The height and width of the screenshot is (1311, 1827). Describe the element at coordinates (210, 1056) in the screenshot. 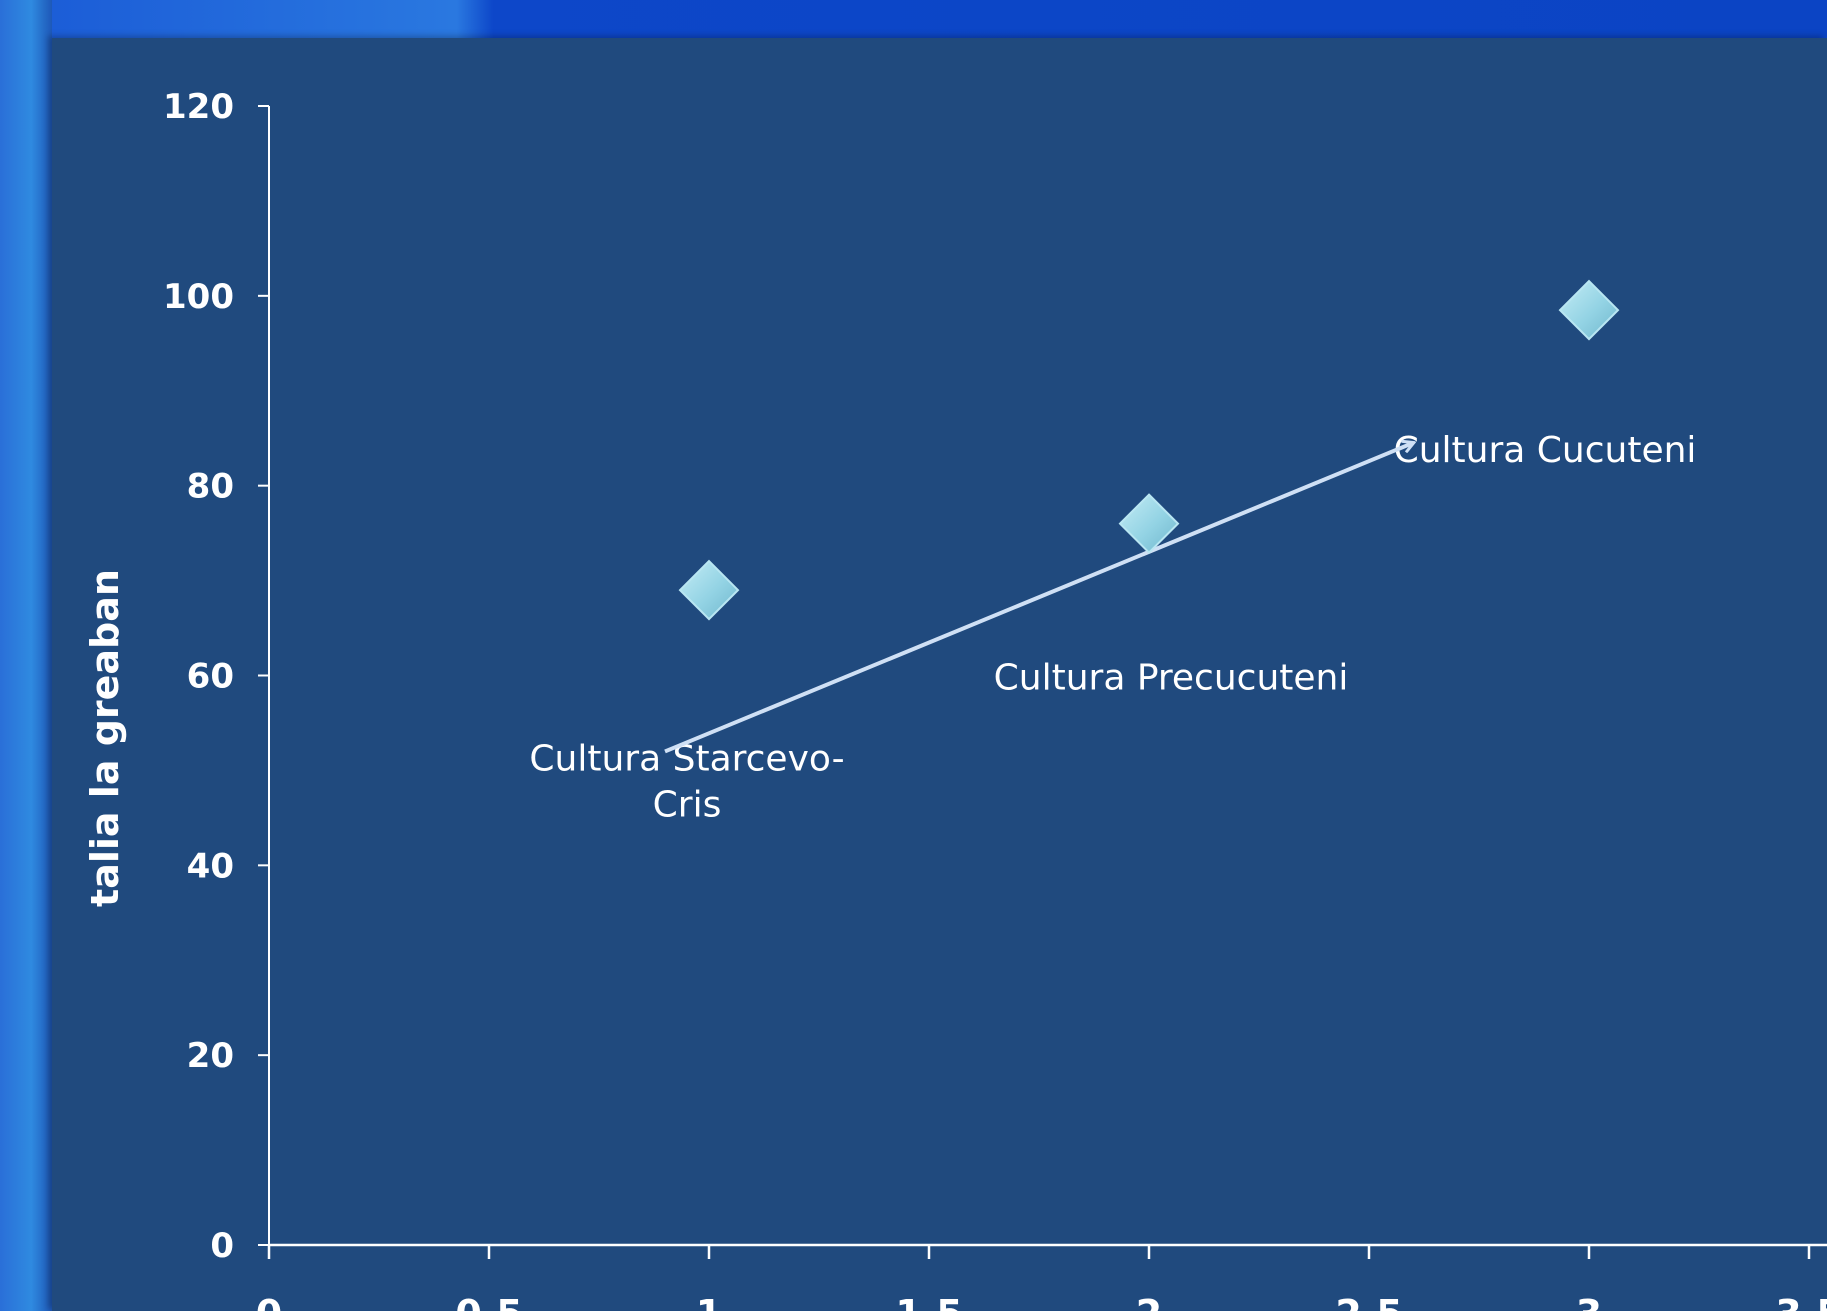

I see `y-tick-label: 20` at that location.